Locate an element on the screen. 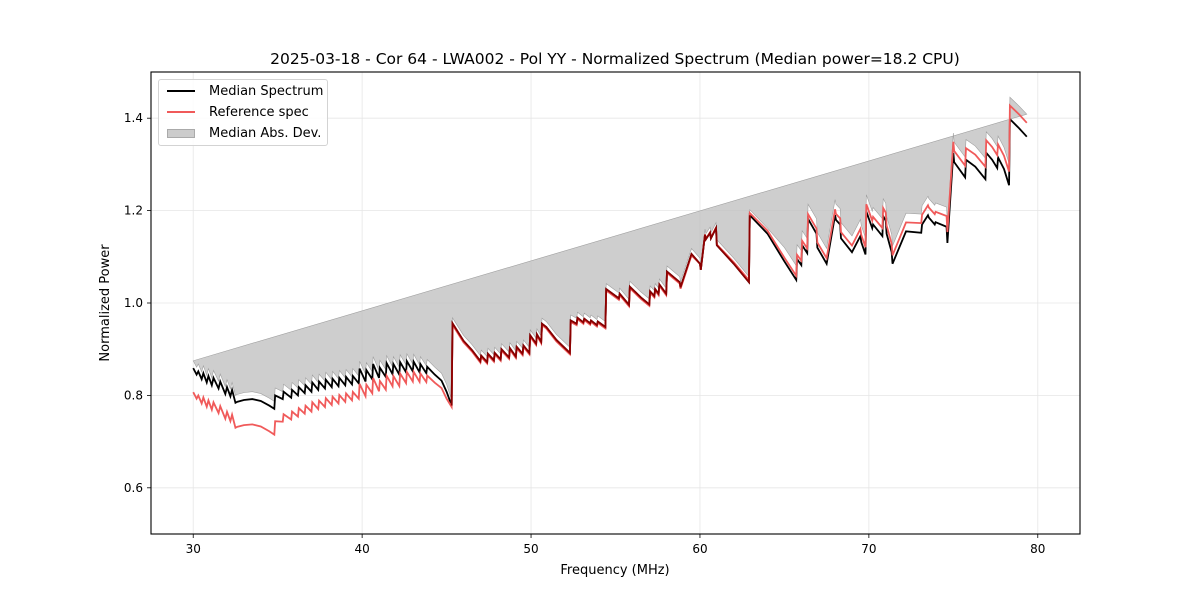 This screenshot has height=604, width=1200. legend-label-median: Median Spectrum is located at coordinates (266, 91).